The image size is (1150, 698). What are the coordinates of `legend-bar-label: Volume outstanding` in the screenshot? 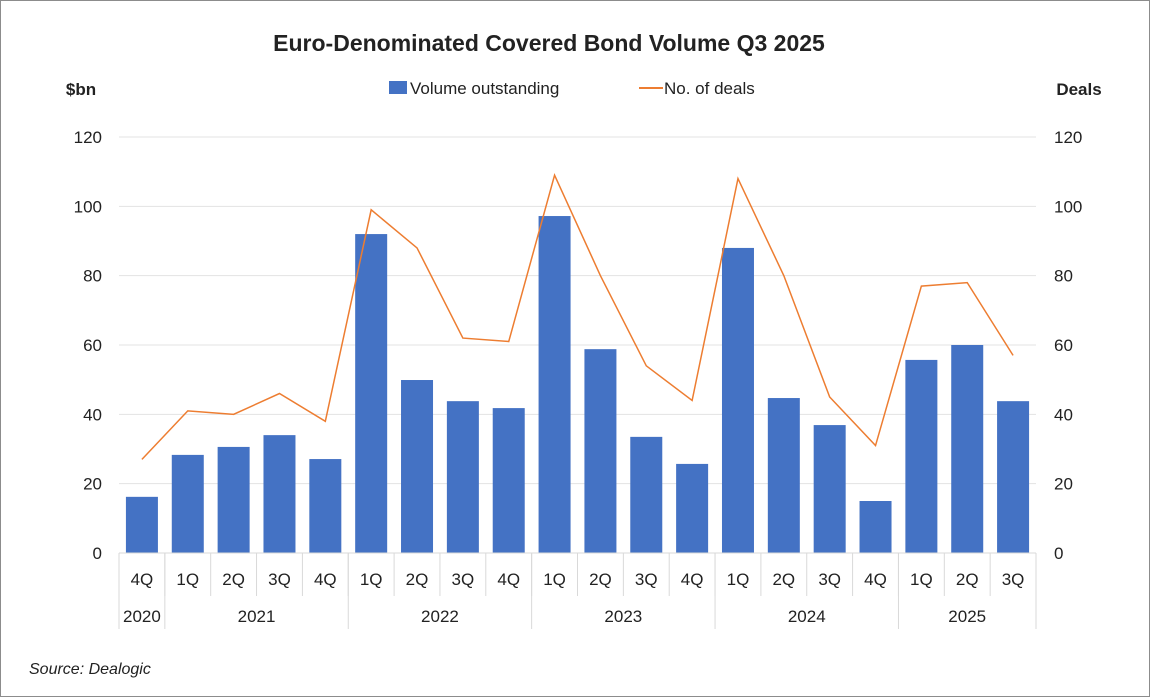 It's located at (484, 88).